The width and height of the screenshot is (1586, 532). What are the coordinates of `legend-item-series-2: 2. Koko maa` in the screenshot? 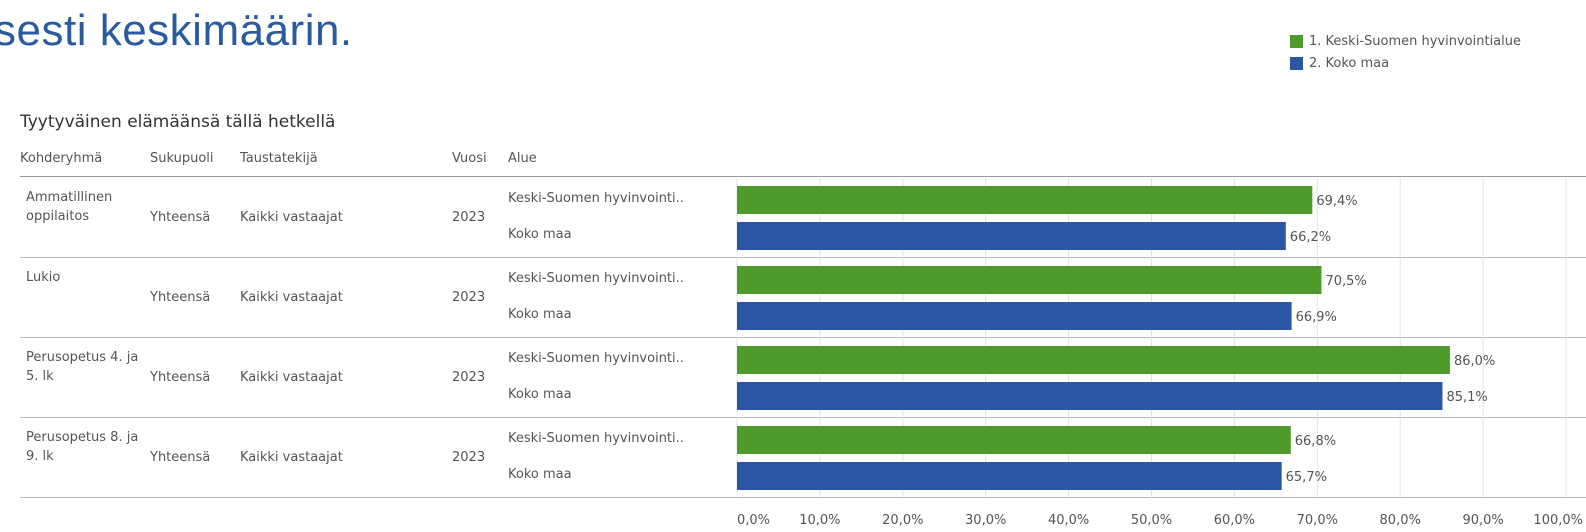 It's located at (1405, 63).